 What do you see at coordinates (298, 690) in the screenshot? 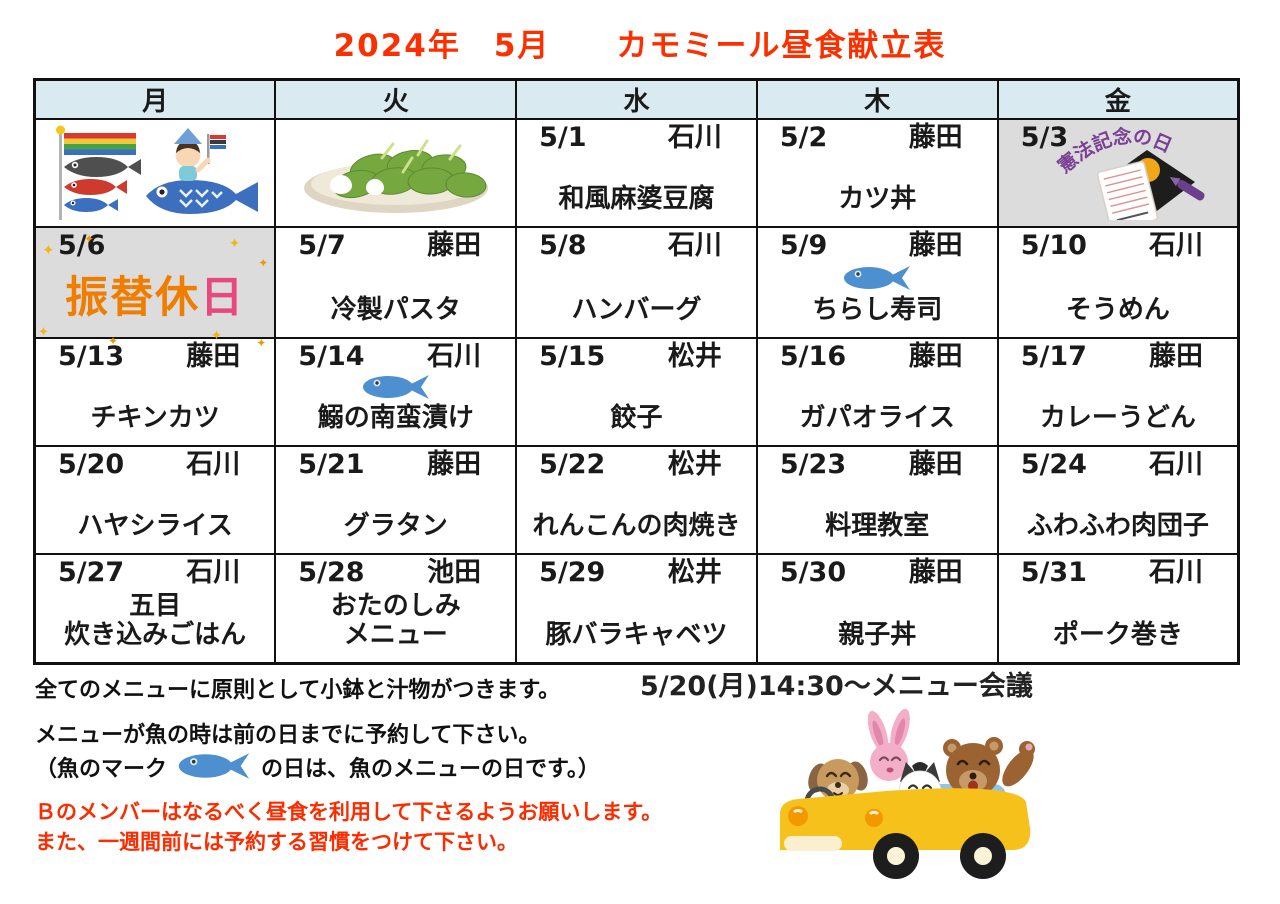
I see `note-side-dish: 全てのメニューに原則として小鉢と汁物がつきます。` at bounding box center [298, 690].